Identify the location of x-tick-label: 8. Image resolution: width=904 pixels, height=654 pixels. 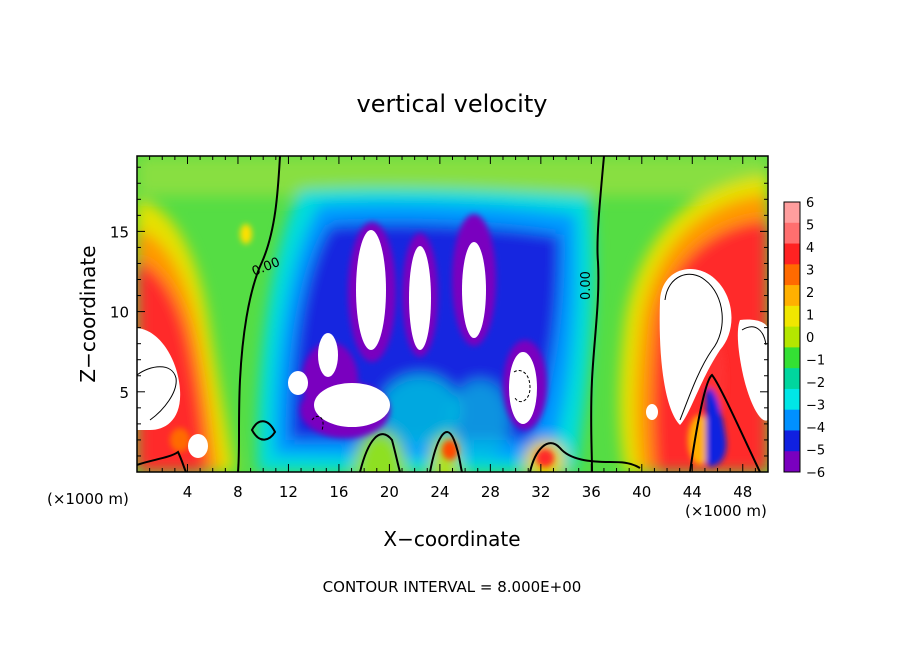
(238, 492).